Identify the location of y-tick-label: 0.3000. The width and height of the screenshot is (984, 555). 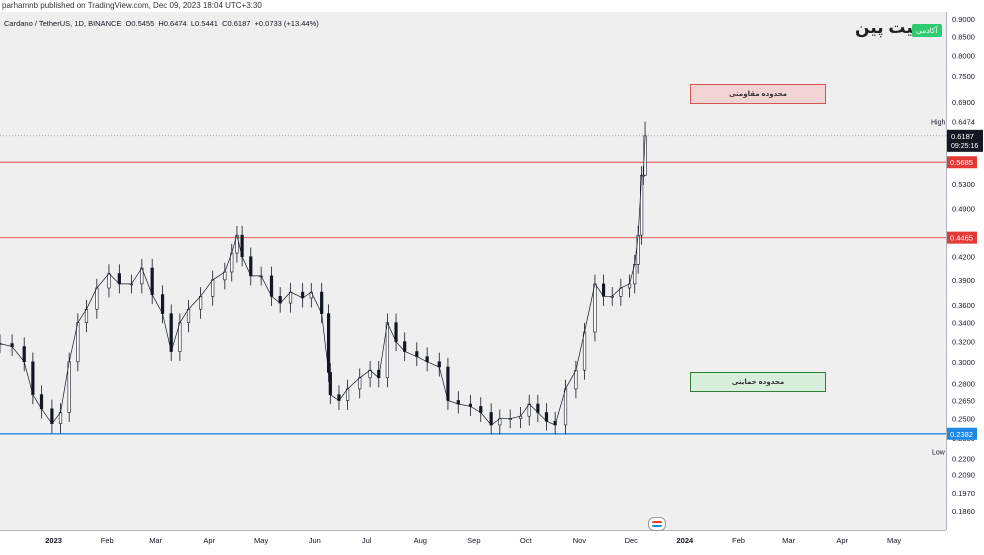
(963, 362).